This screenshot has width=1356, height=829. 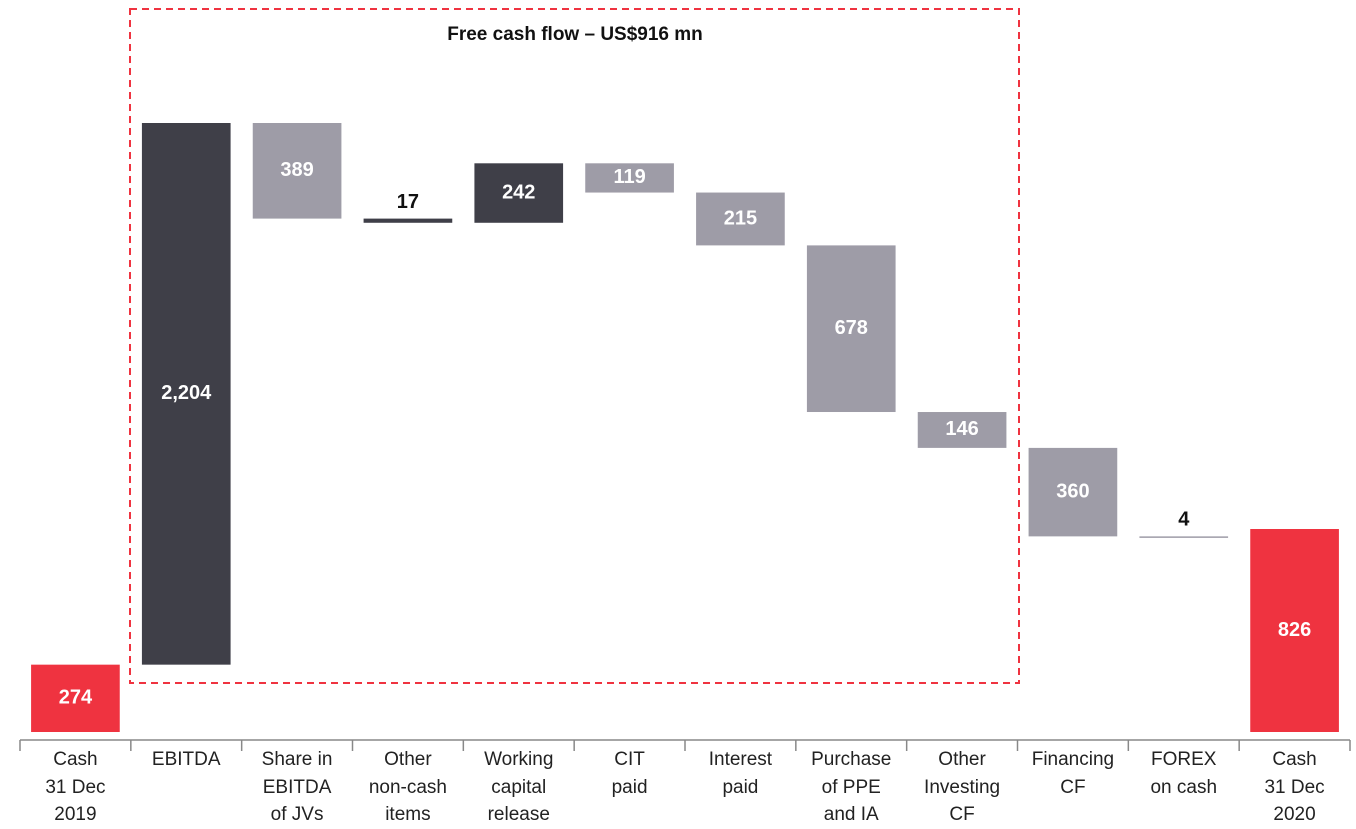 I want to click on value-label: 119, so click(x=629, y=177).